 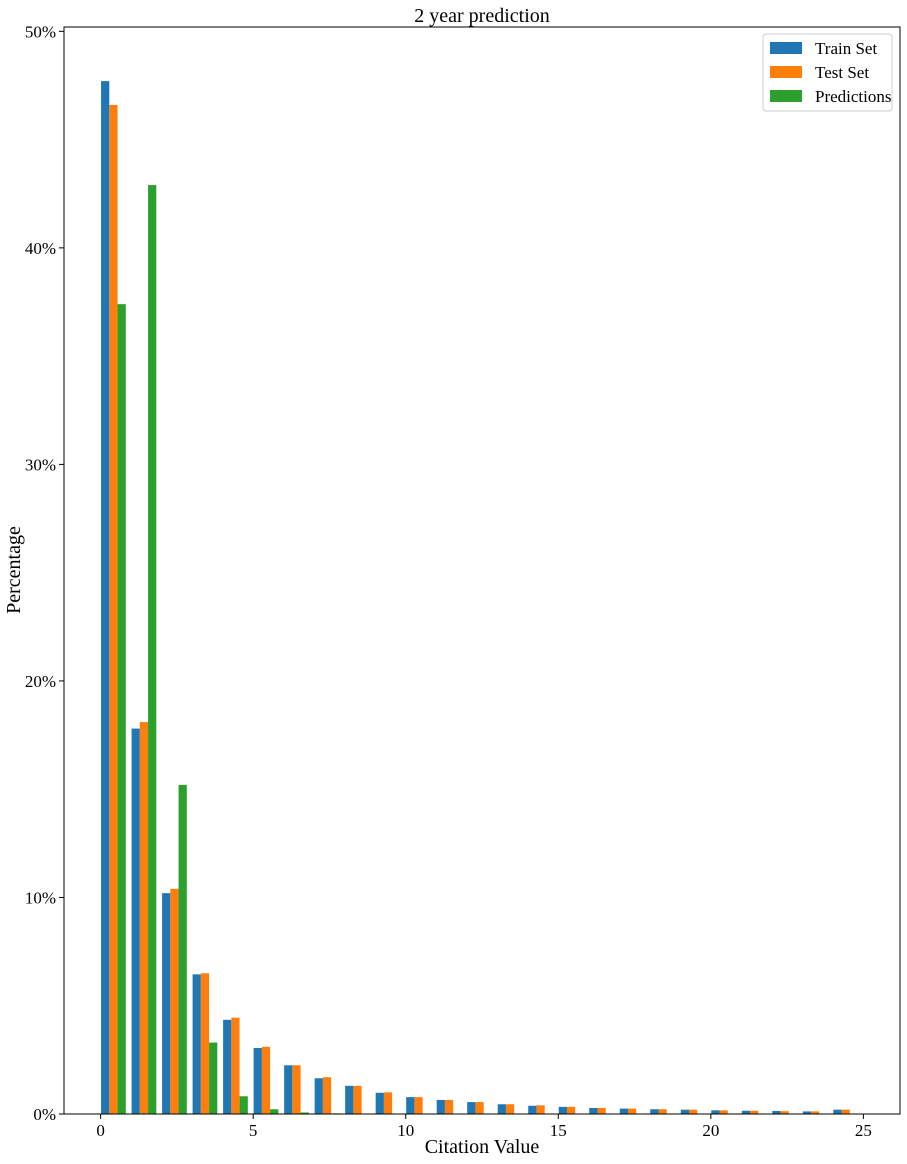 What do you see at coordinates (863, 1130) in the screenshot?
I see `x-tick-label: 25` at bounding box center [863, 1130].